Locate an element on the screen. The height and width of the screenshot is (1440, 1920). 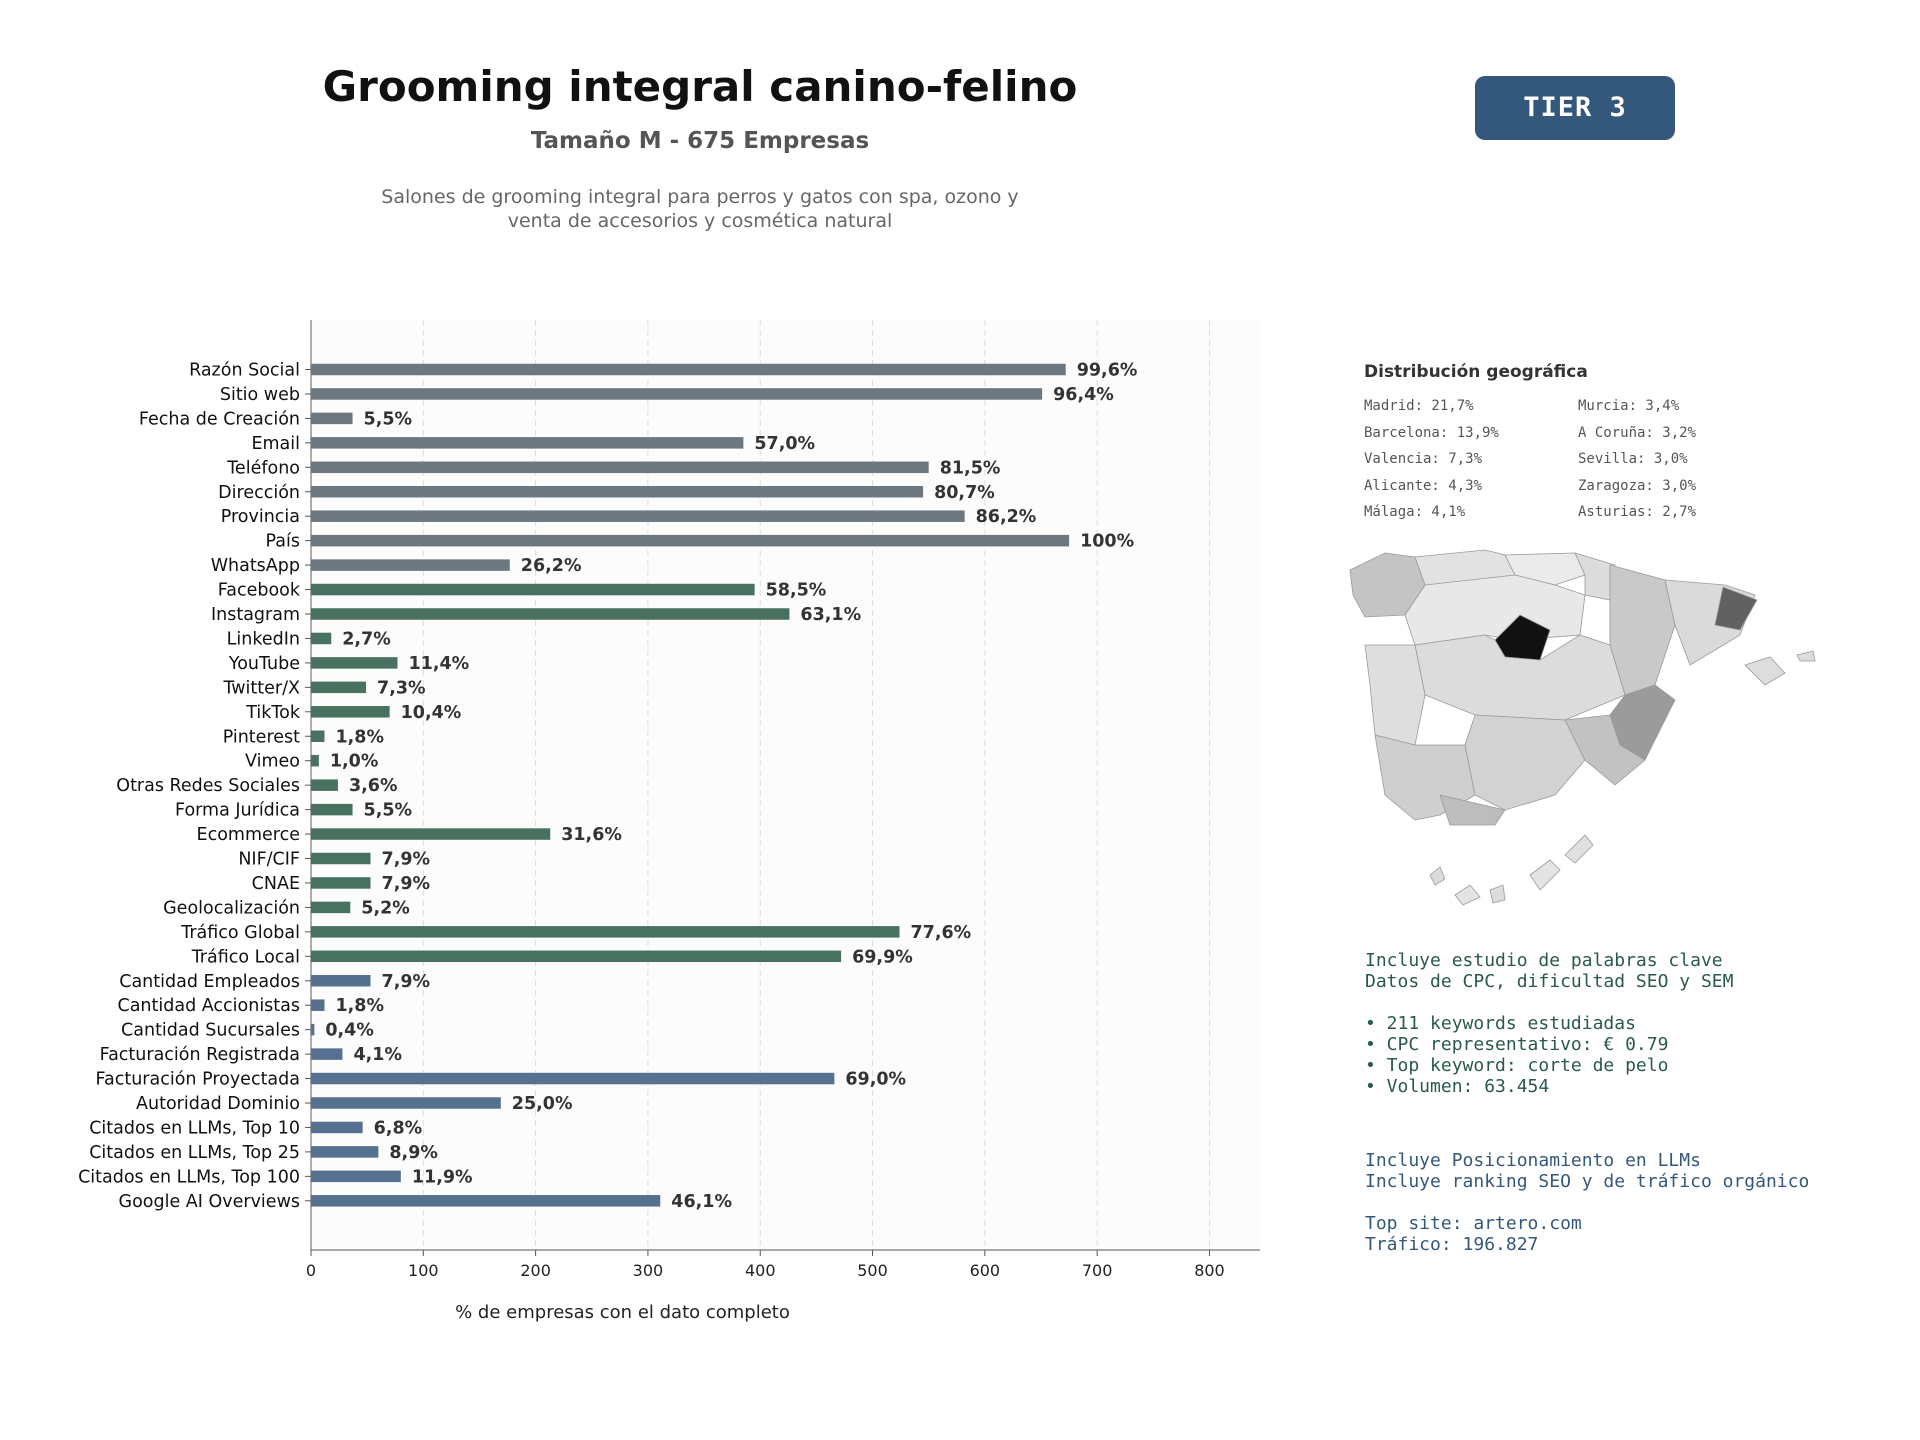
keywords-line-2: Datos de CPC, dificultad SEO y SEM is located at coordinates (1549, 981).